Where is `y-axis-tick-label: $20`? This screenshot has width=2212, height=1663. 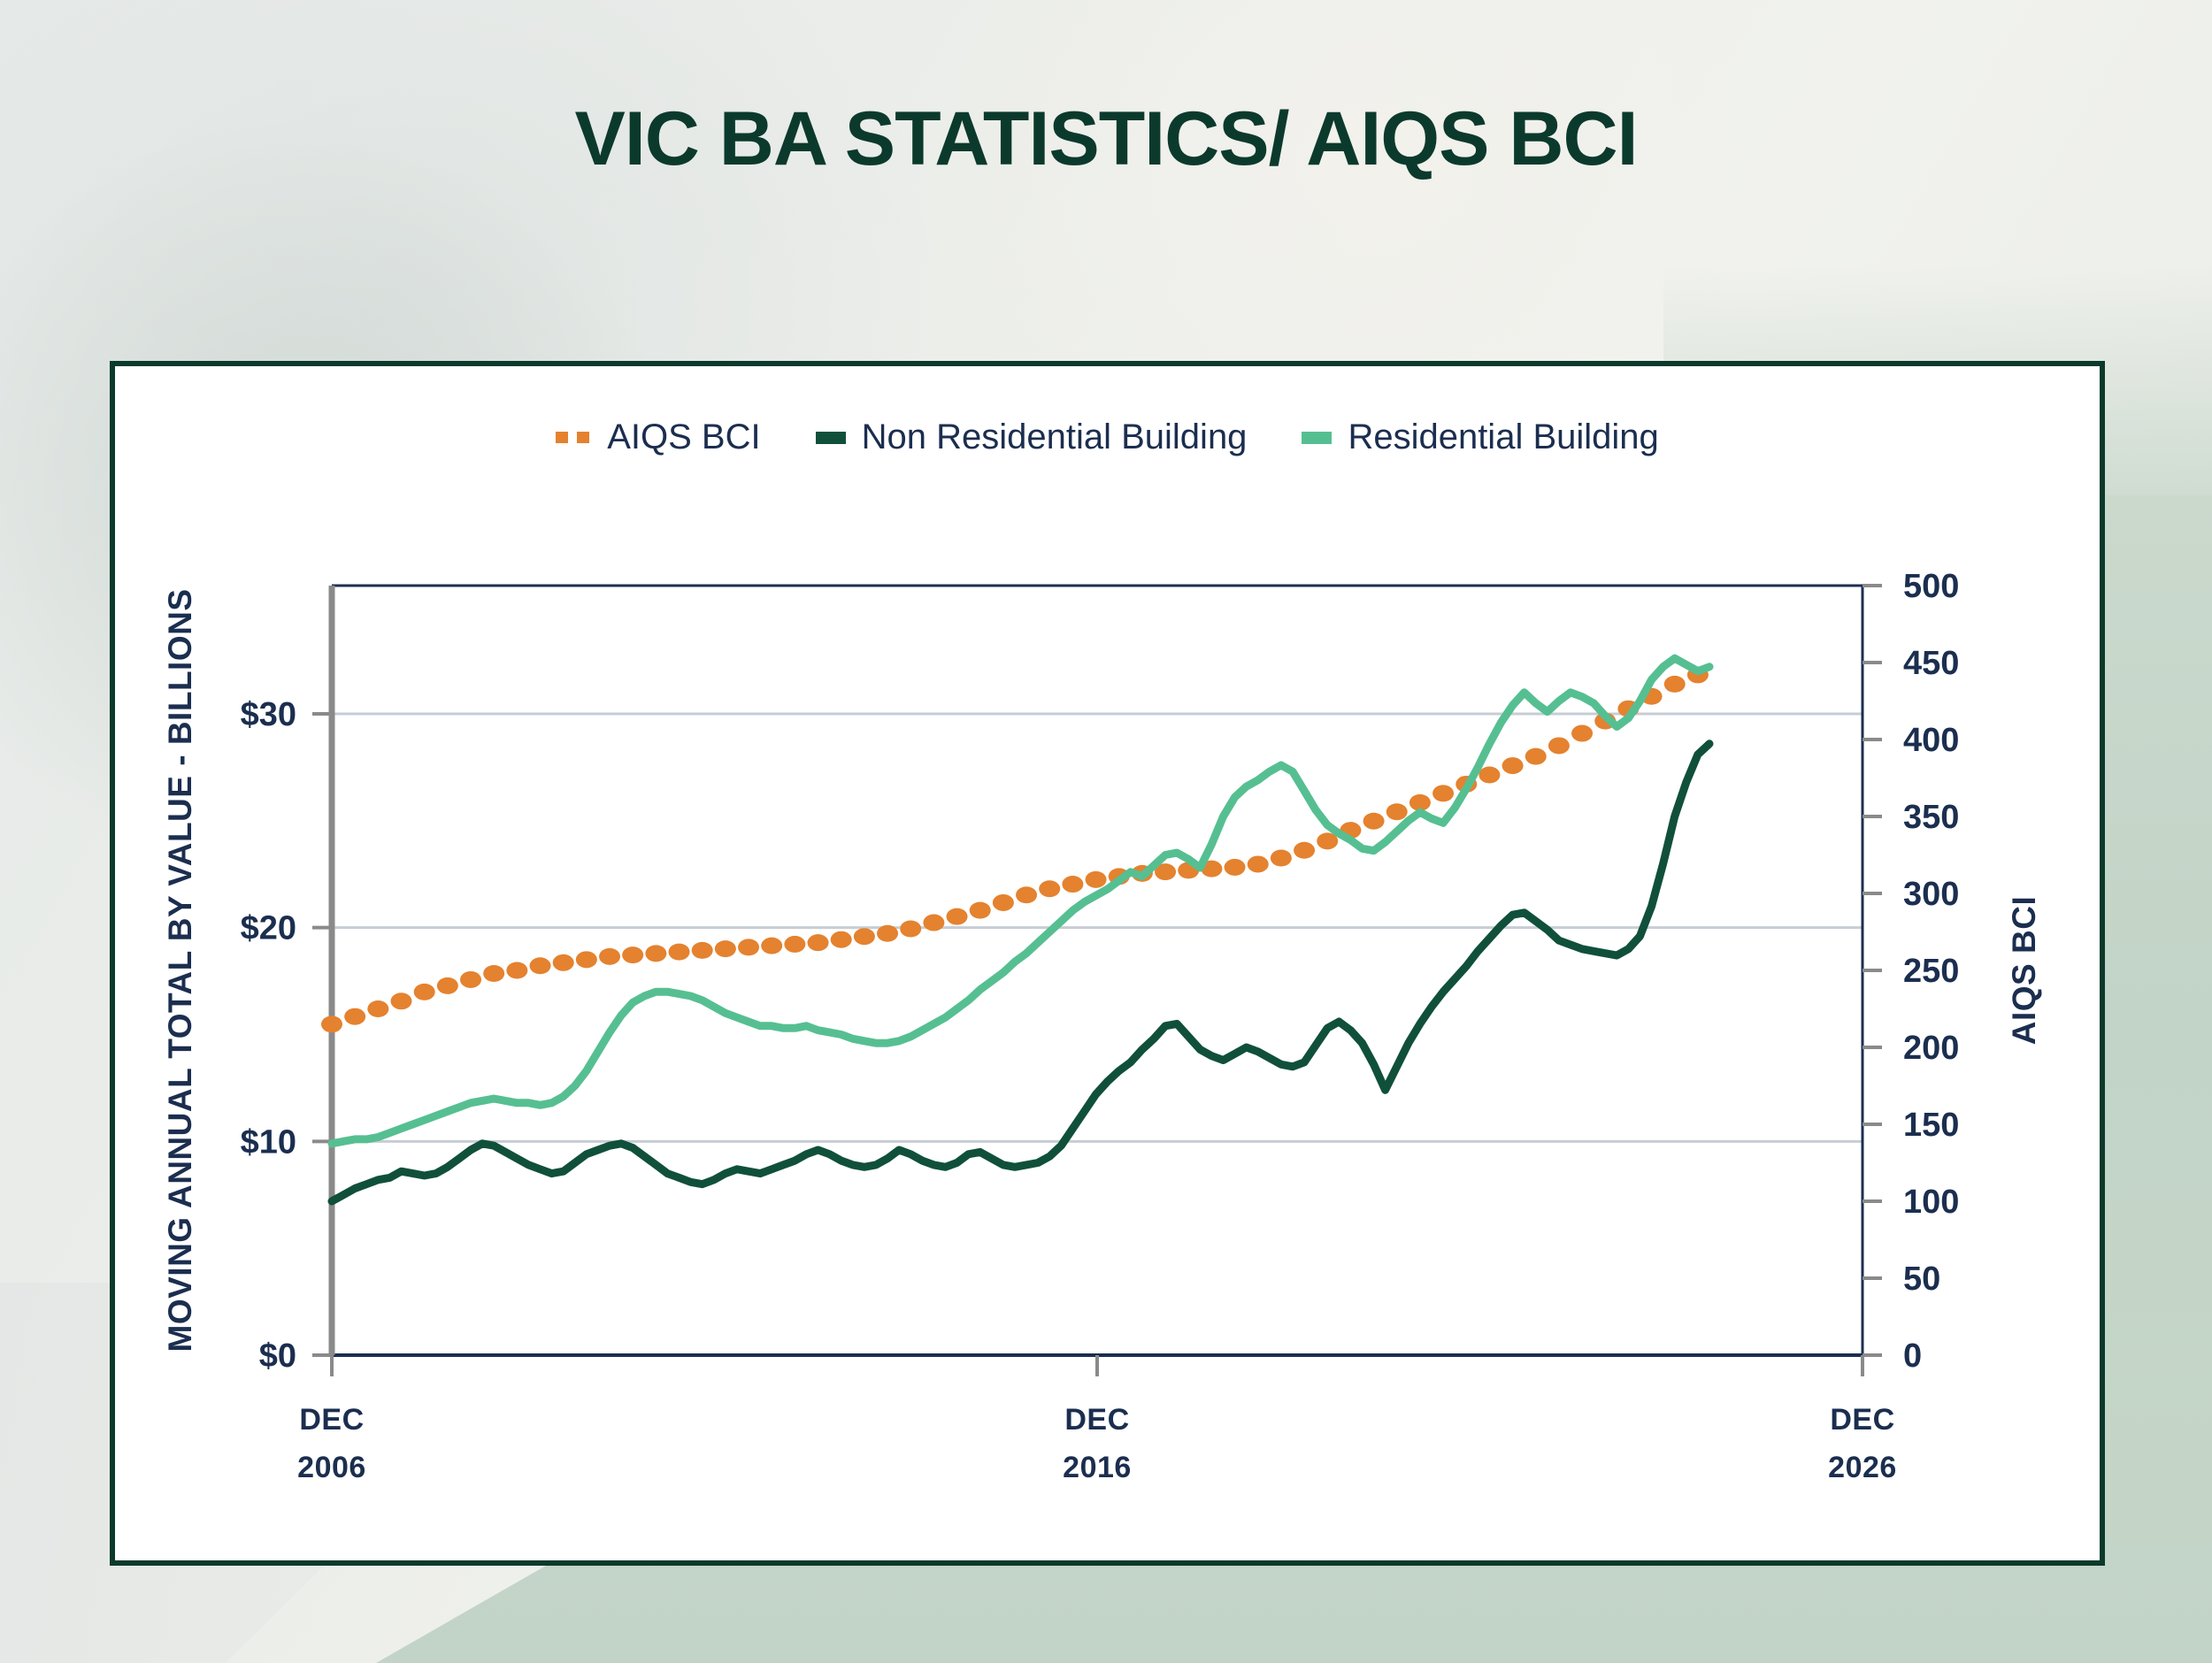 y-axis-tick-label: $20 is located at coordinates (268, 929).